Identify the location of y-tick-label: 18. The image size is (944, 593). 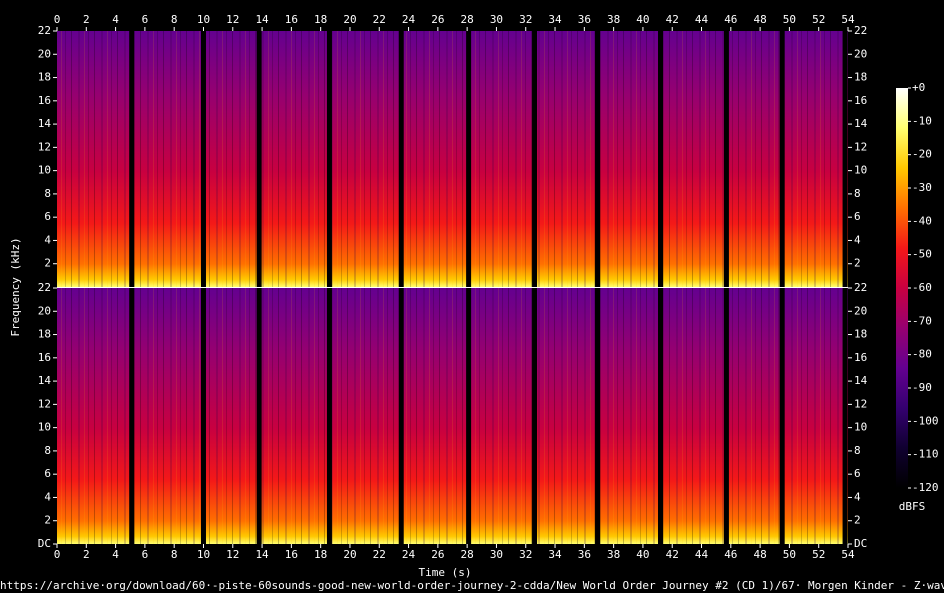
(44, 77).